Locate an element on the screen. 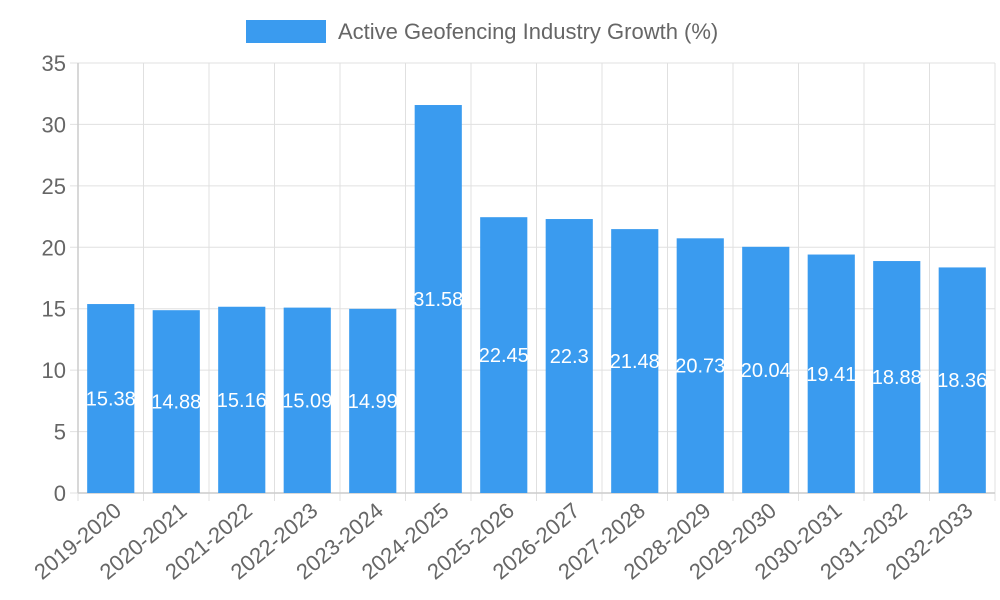  legend-swatch is located at coordinates (286, 31).